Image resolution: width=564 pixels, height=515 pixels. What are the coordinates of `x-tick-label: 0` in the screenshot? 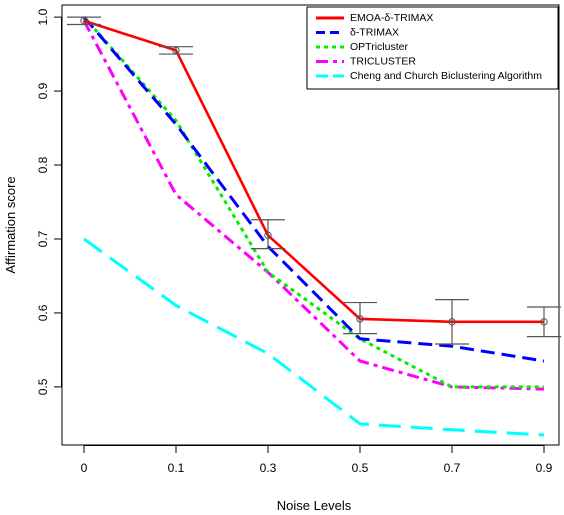 It's located at (84, 468).